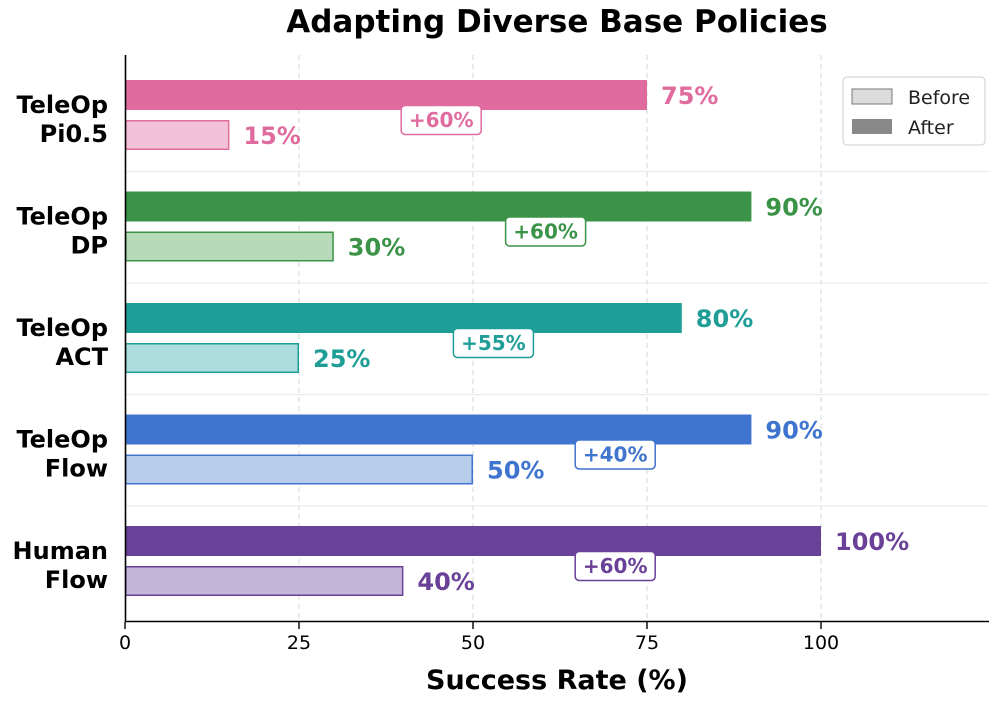 The image size is (996, 706). Describe the element at coordinates (872, 126) in the screenshot. I see `legend-swatch-after` at that location.